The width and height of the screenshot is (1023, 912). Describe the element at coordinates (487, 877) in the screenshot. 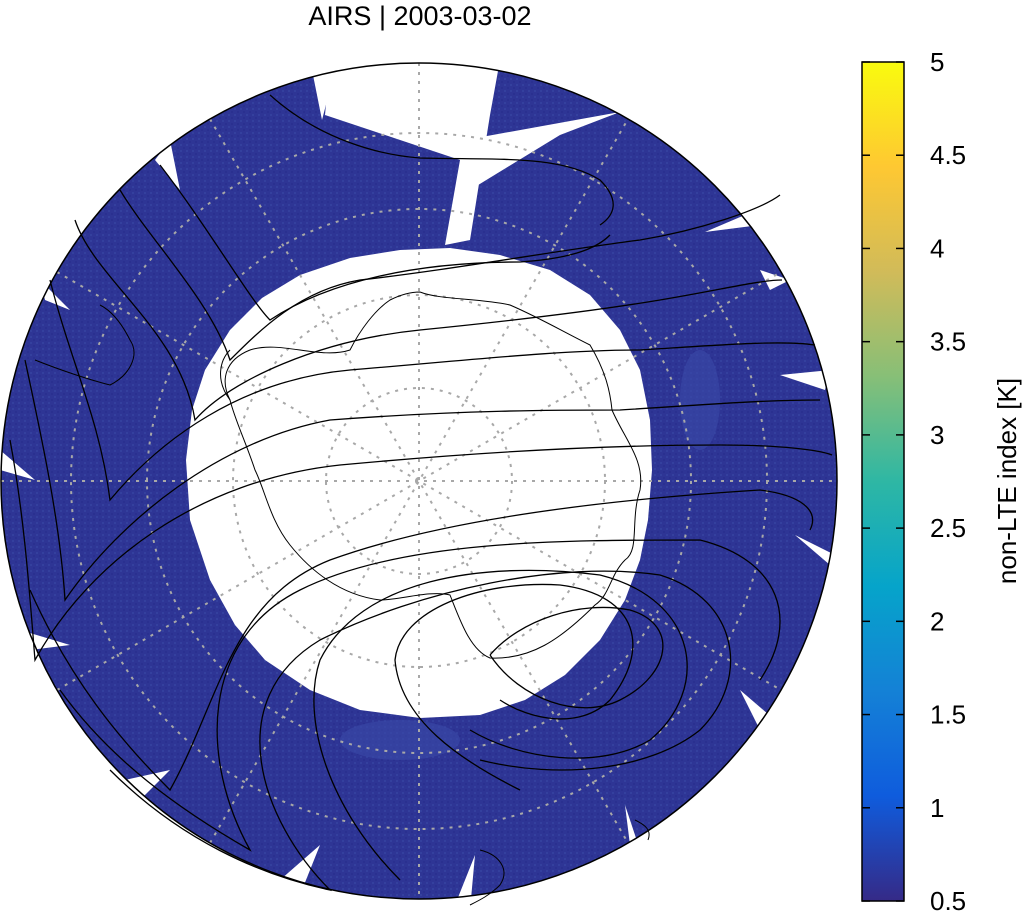

I see `new-zealand-coast` at that location.